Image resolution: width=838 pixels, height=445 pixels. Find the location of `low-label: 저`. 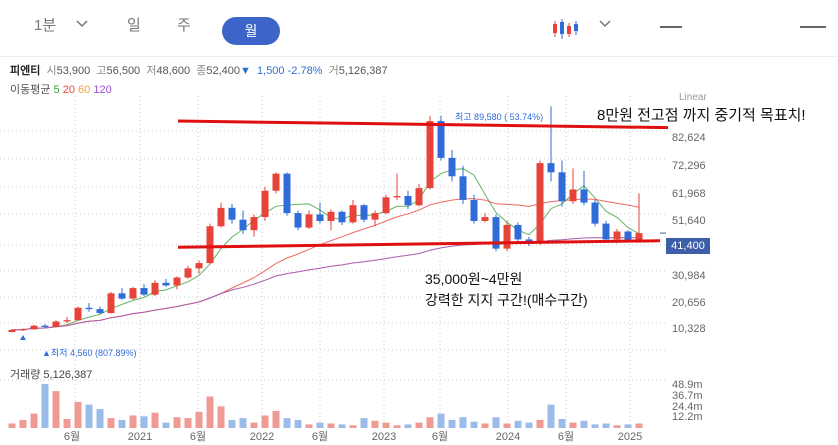

low-label: 저 is located at coordinates (151, 71).